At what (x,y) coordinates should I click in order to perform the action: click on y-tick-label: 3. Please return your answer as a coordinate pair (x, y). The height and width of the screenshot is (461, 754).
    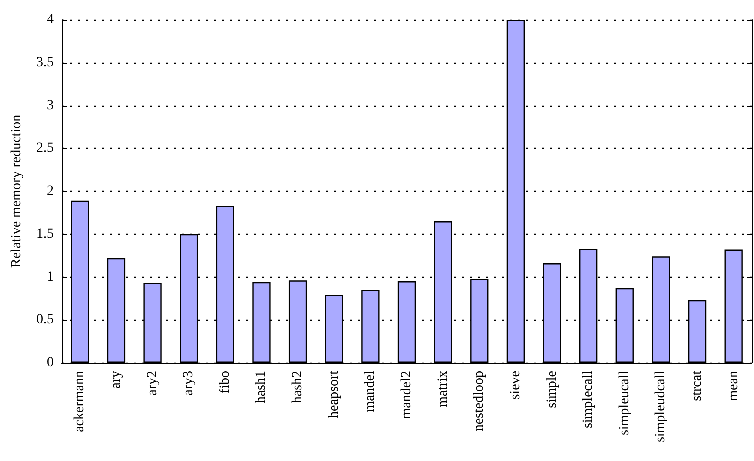
    Looking at the image, I should click on (50, 106).